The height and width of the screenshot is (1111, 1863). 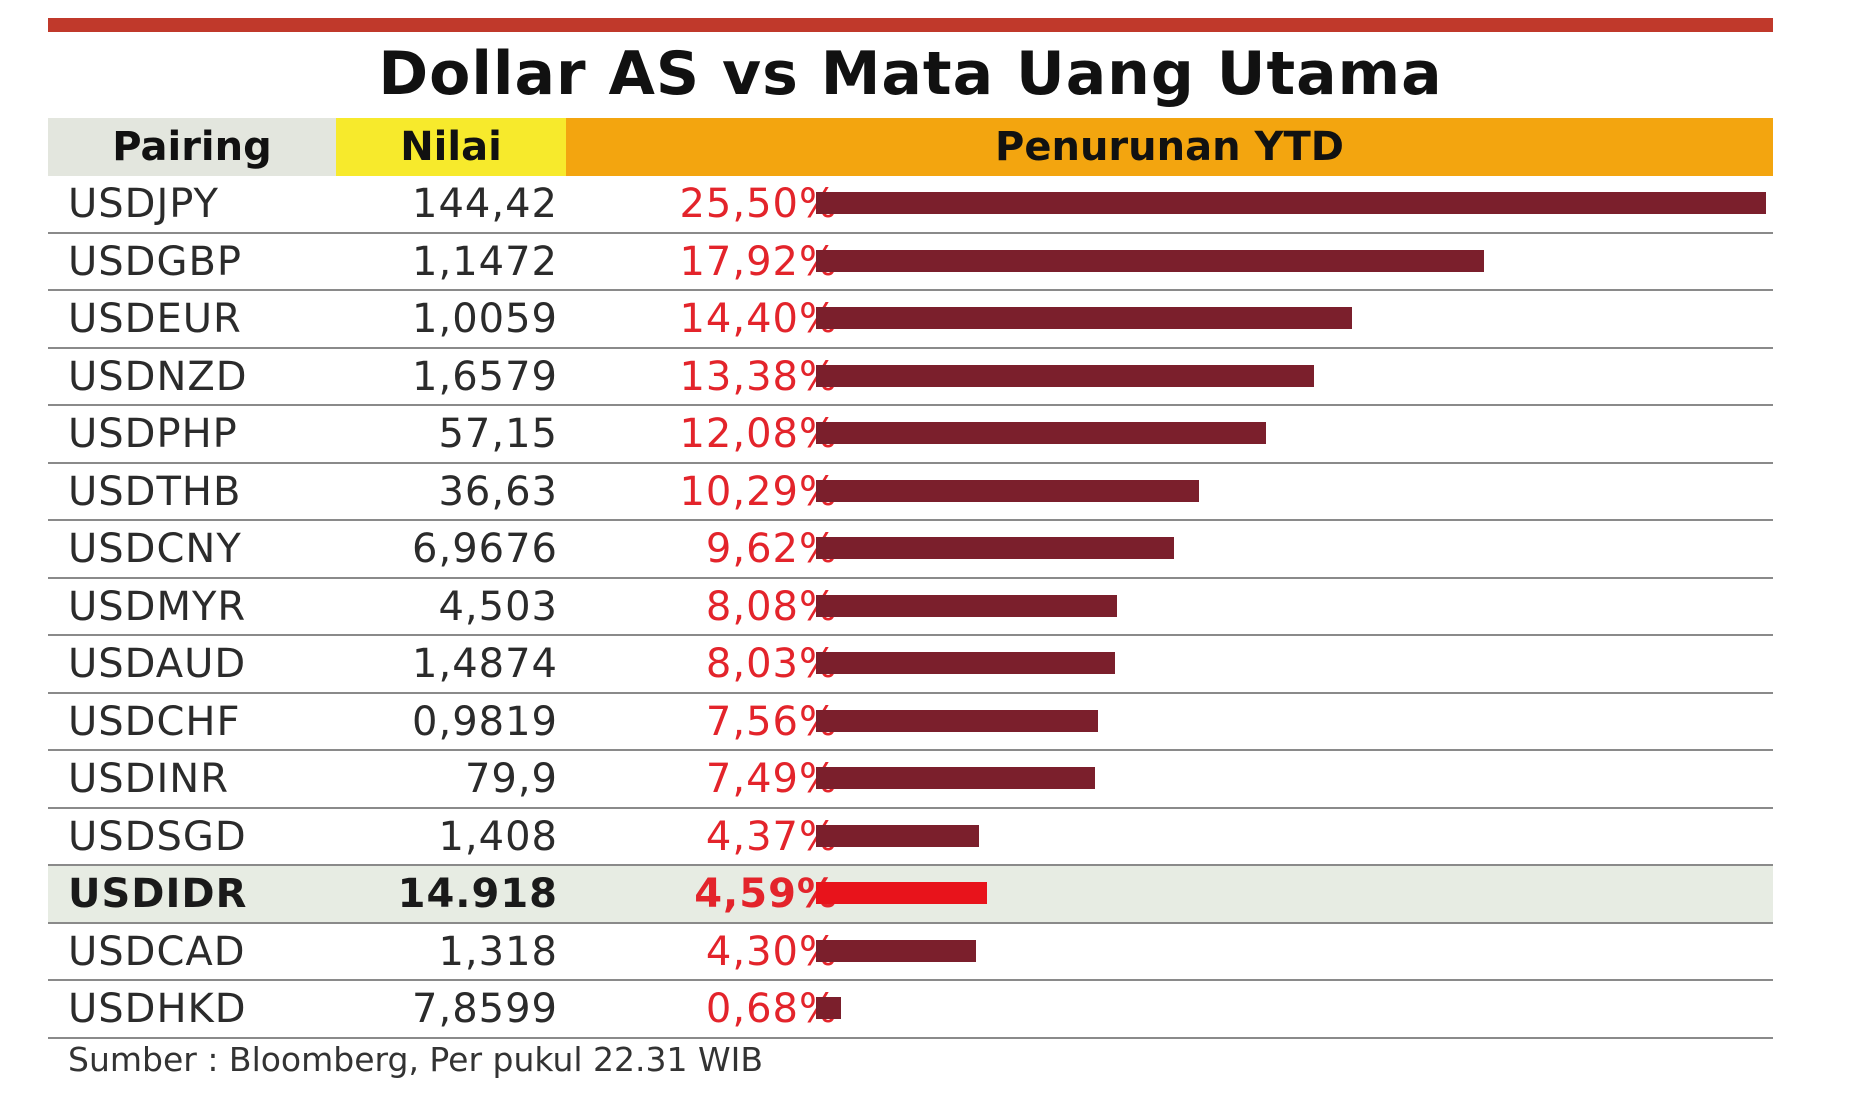 I want to click on ytd-percent-label: 4,37%, so click(x=771, y=836).